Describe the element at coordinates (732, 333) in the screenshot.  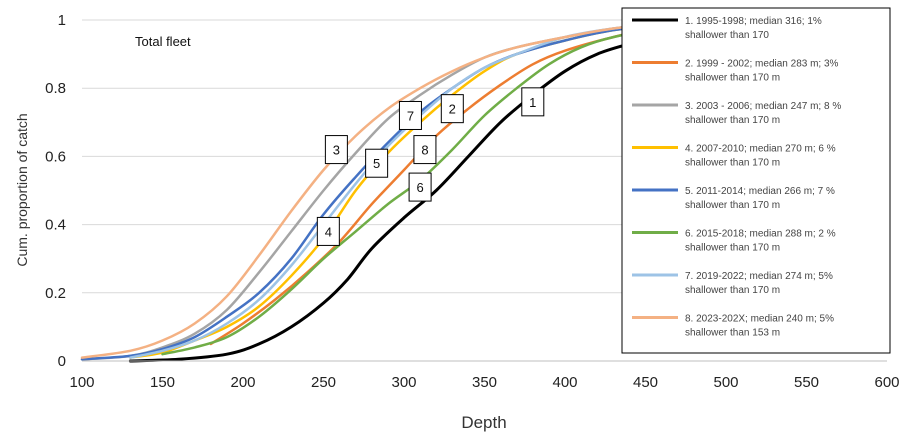
I see `legend-label-line2: shallower than 153 m` at that location.